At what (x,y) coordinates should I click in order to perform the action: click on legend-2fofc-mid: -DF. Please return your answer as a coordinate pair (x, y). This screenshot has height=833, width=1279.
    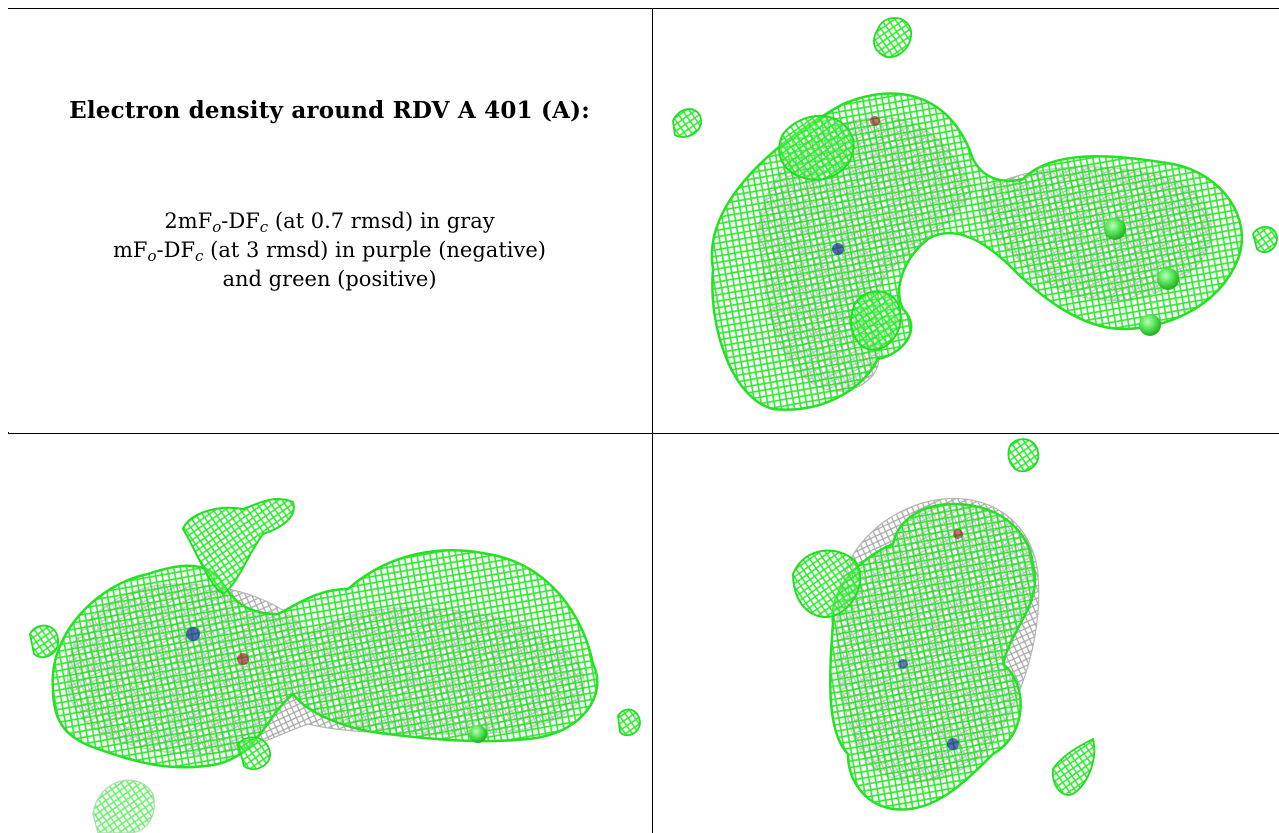
    Looking at the image, I should click on (240, 221).